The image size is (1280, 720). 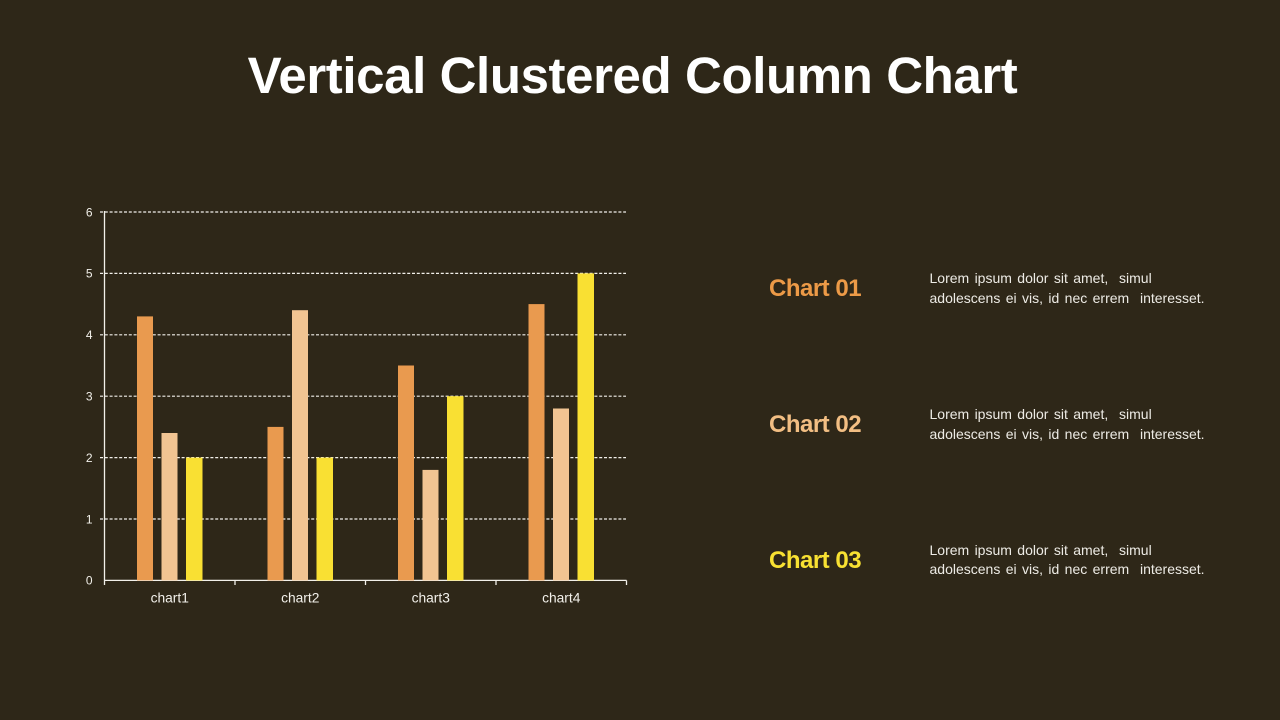 What do you see at coordinates (561, 598) in the screenshot?
I see `svg-text: chart4` at bounding box center [561, 598].